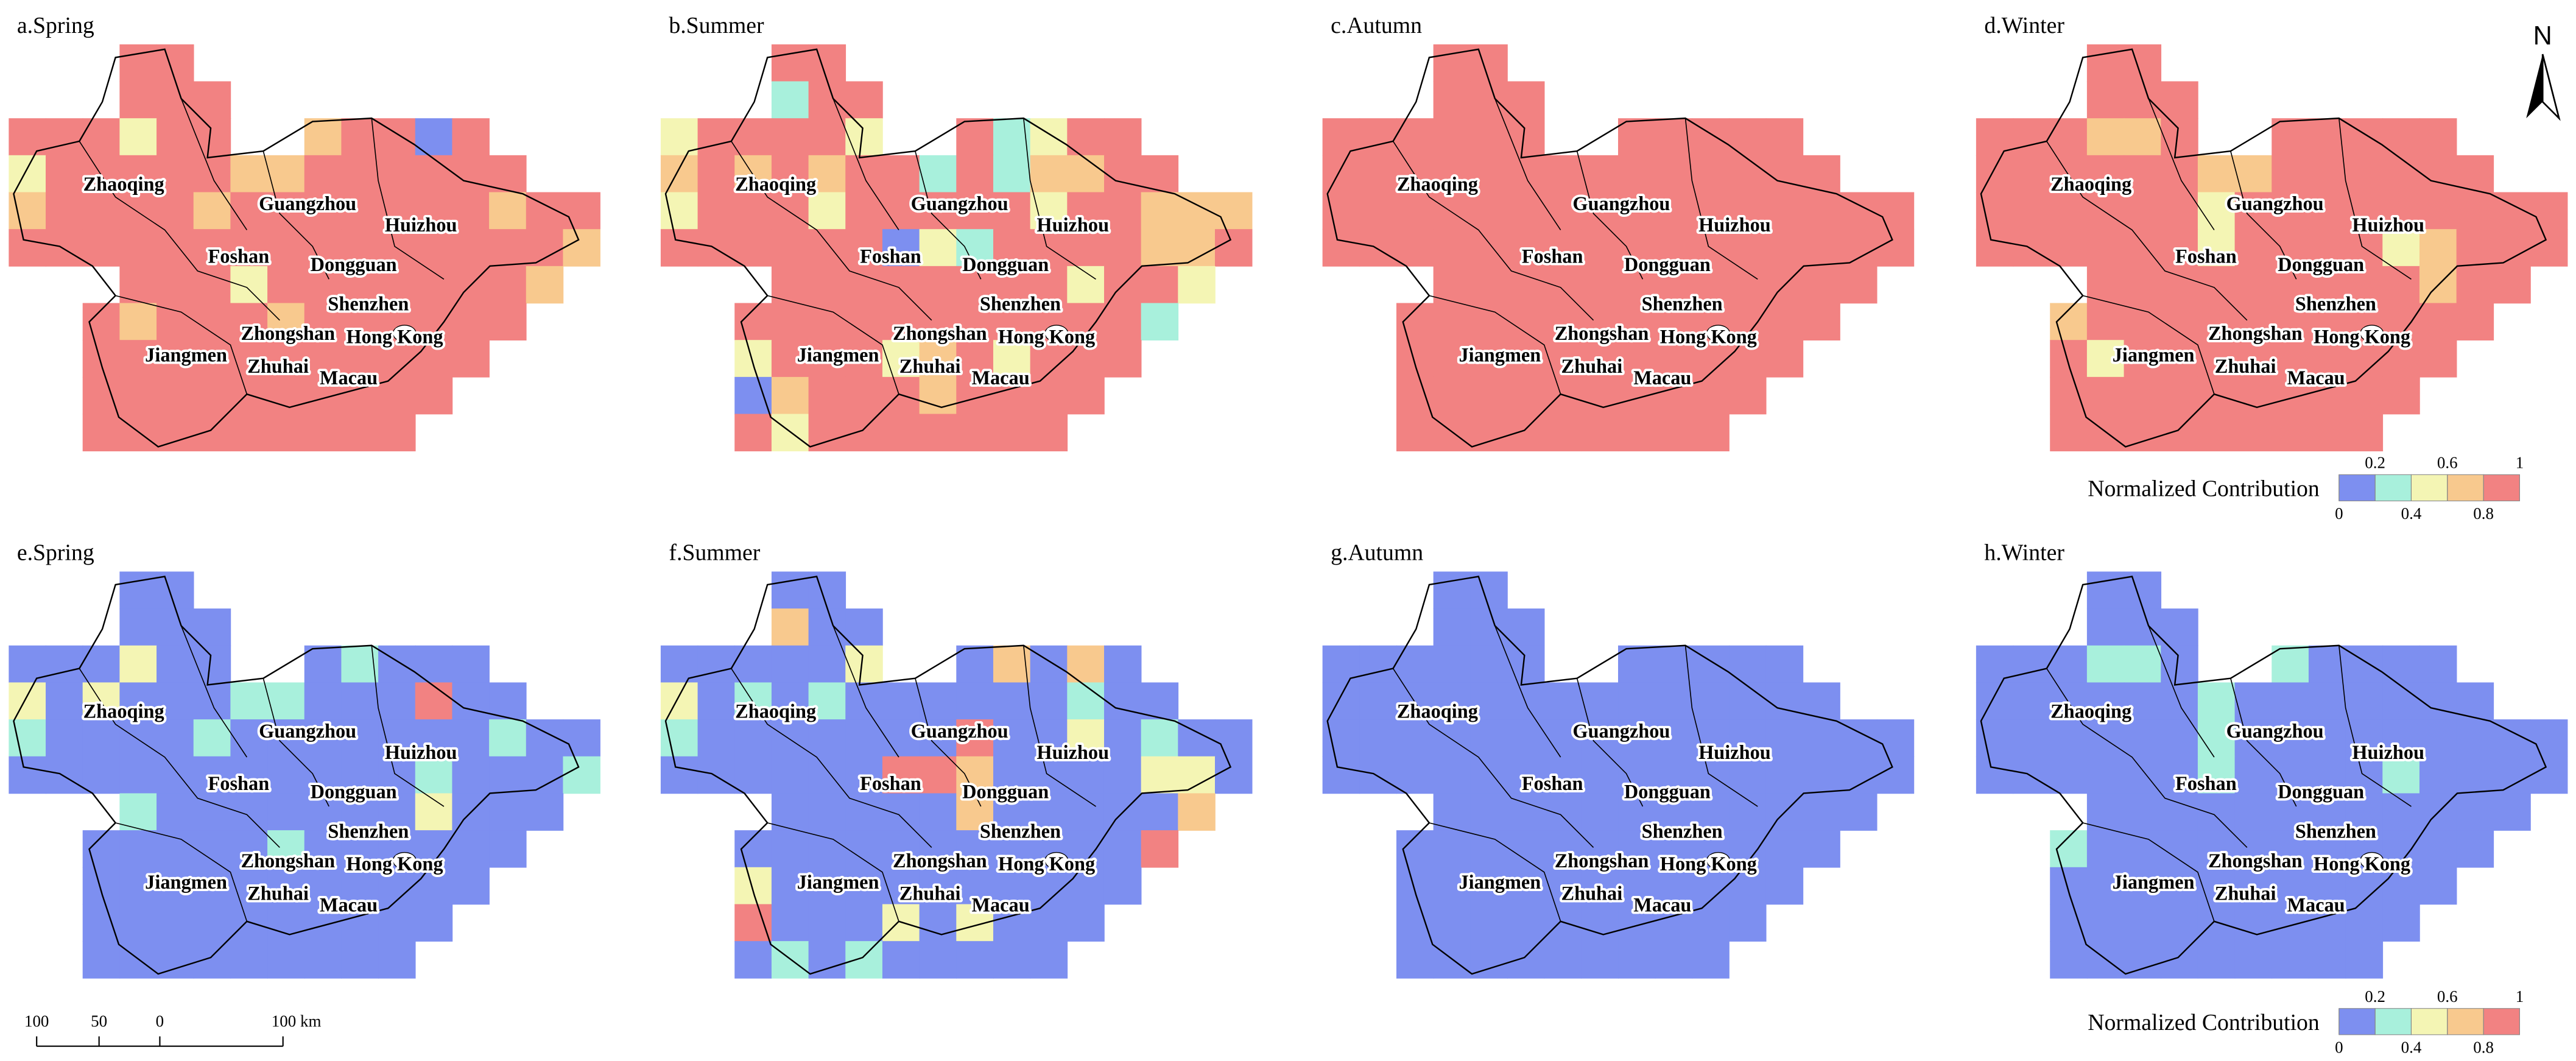  Describe the element at coordinates (716, 26) in the screenshot. I see `panel-title: b.Summer` at that location.